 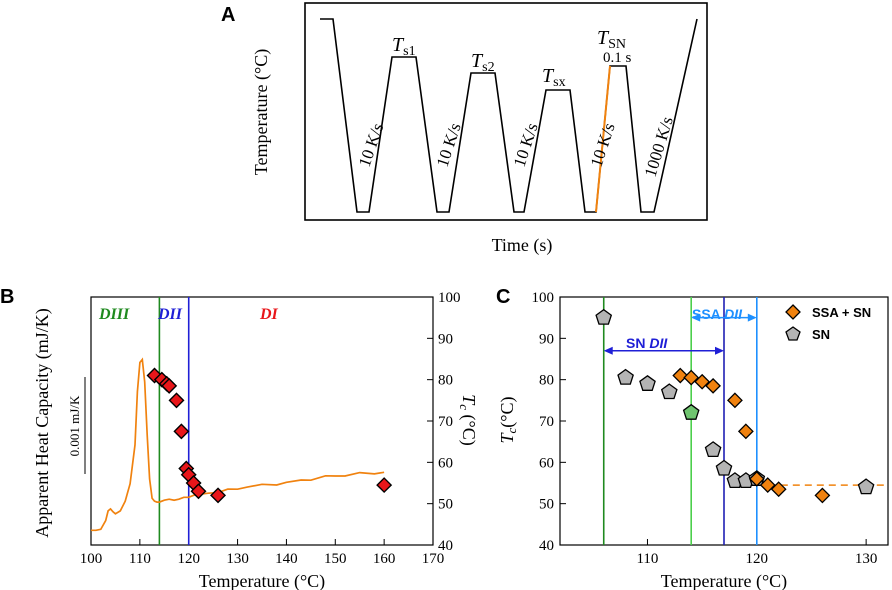 What do you see at coordinates (269, 435) in the screenshot?
I see `panel-b-tc-markers` at bounding box center [269, 435].